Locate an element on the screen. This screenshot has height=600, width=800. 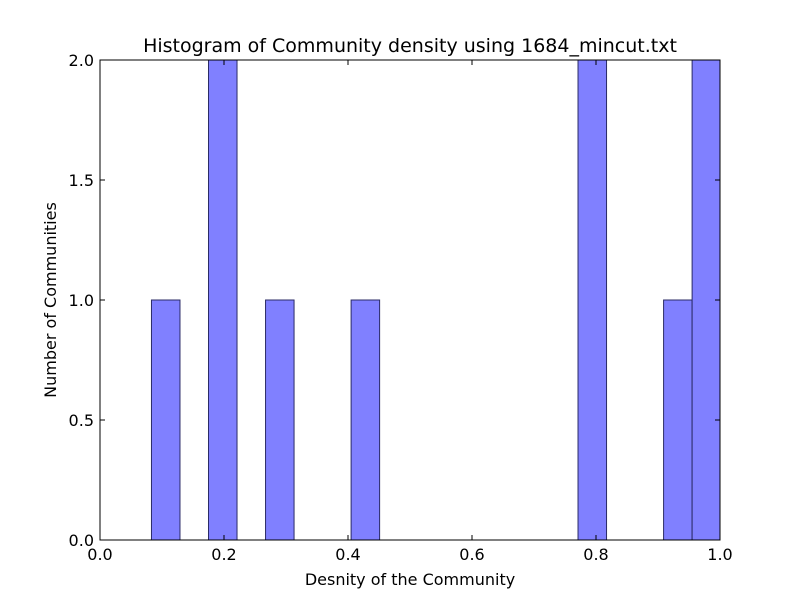
x-tick-label: 0.6 is located at coordinates (471, 554).